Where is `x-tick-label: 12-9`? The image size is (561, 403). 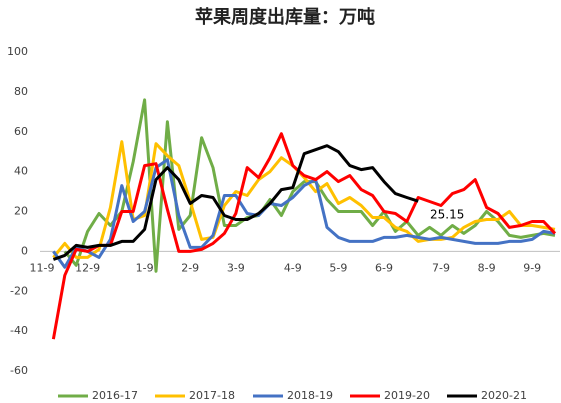 x-tick-label: 12-9 is located at coordinates (87, 267).